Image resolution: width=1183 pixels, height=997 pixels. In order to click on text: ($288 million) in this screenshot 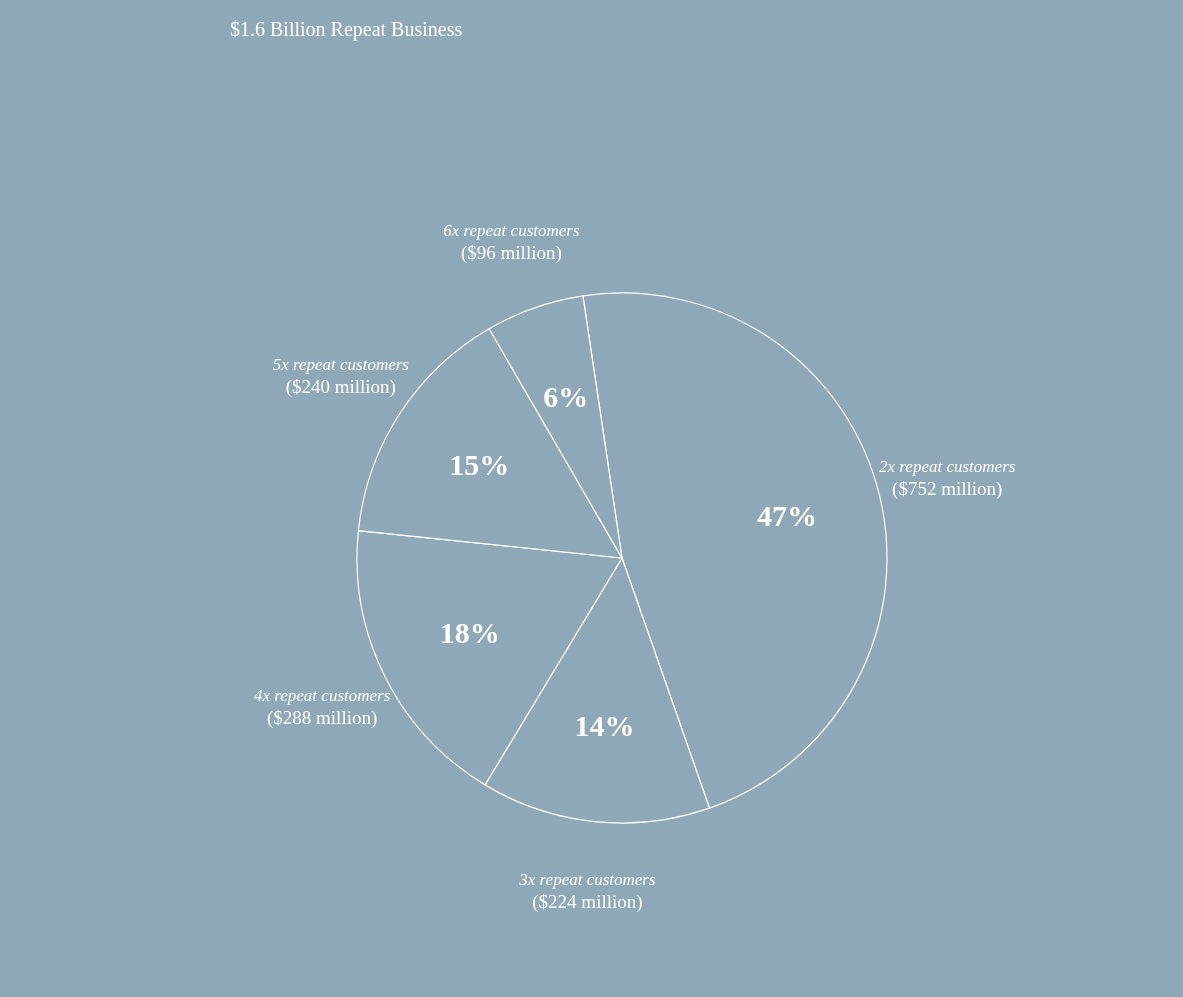, I will do `click(322, 718)`.